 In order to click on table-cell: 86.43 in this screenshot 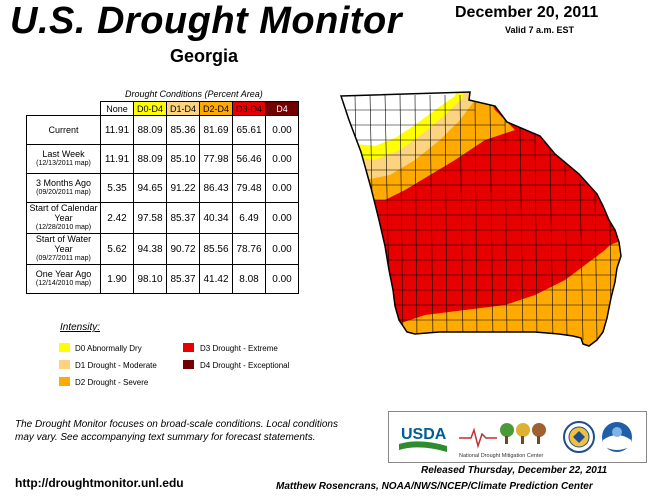, I will do `click(216, 188)`.